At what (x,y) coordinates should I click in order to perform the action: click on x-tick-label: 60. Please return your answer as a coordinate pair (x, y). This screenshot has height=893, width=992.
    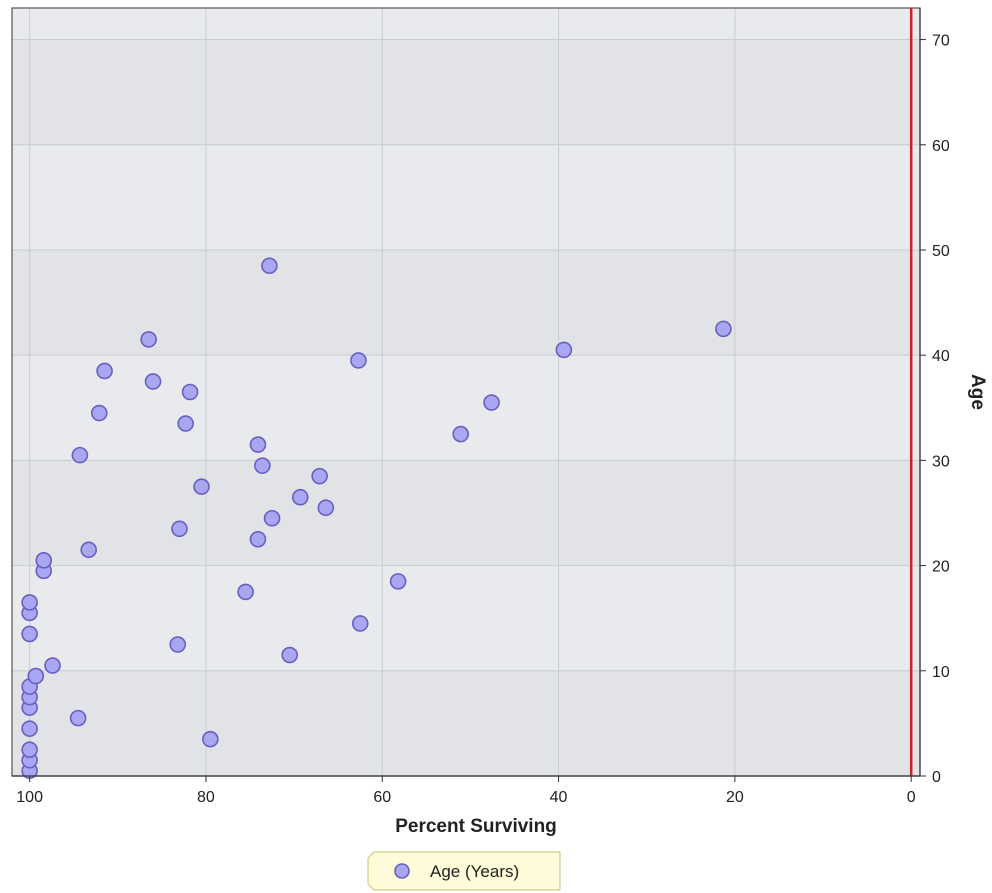
    Looking at the image, I should click on (382, 797).